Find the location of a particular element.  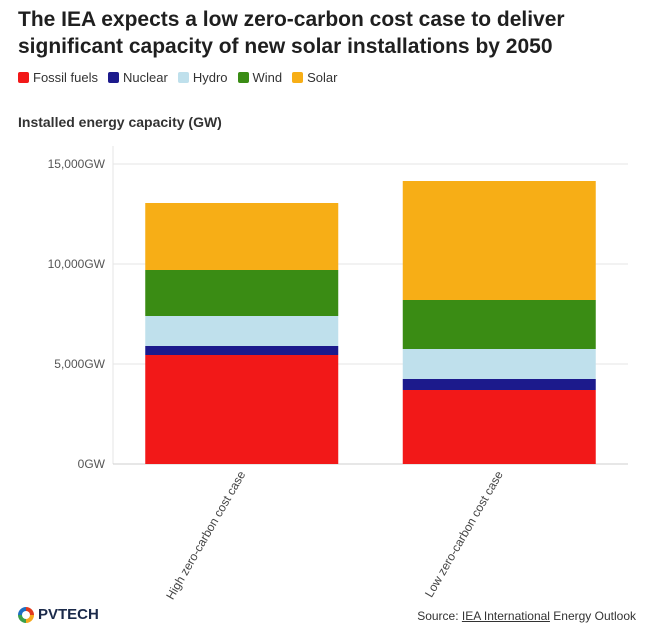

legend-label-wind: Wind is located at coordinates (267, 77).